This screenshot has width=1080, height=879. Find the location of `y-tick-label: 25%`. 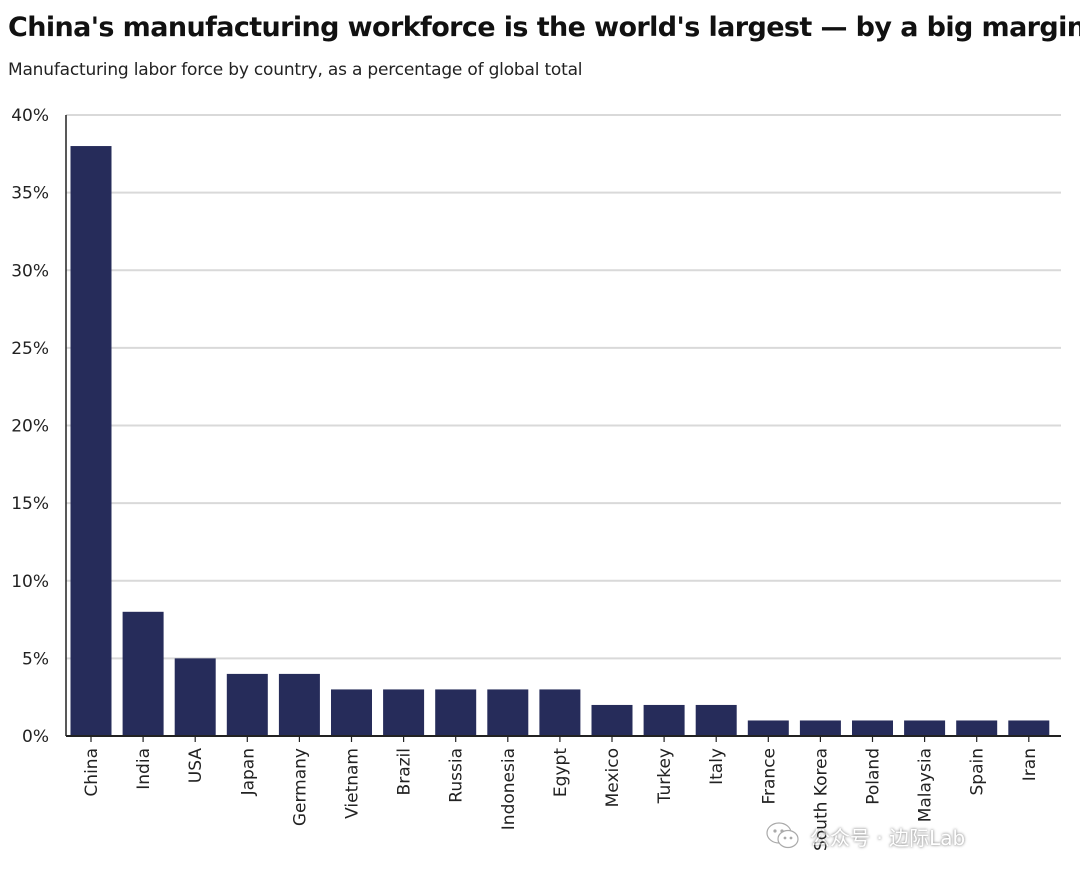

y-tick-label: 25% is located at coordinates (30, 349).